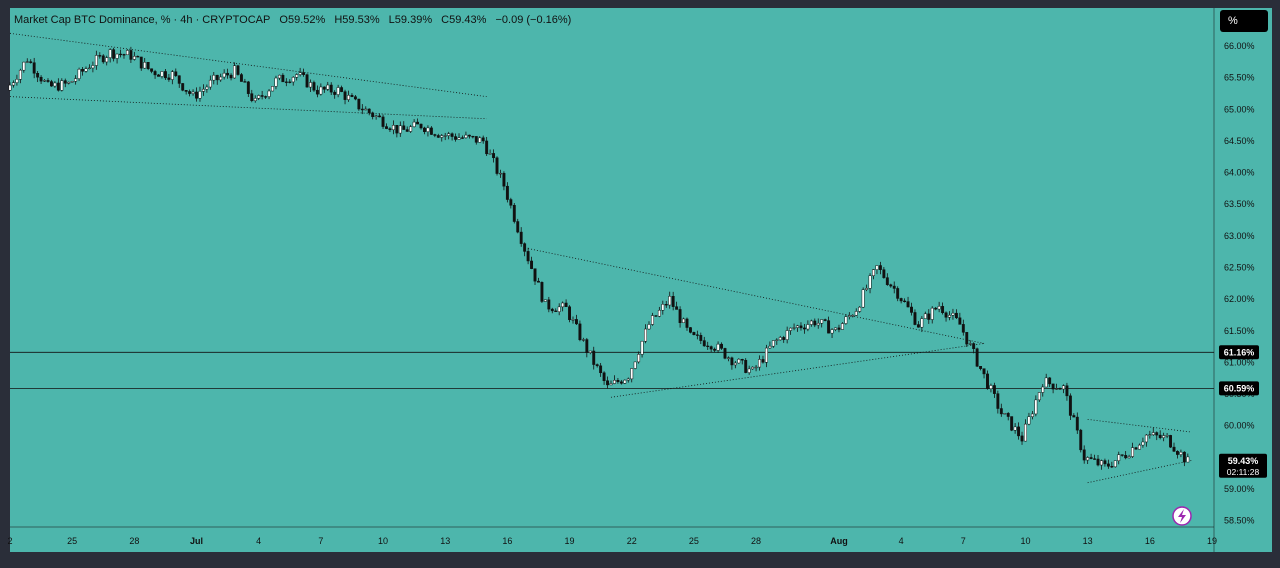  What do you see at coordinates (963, 541) in the screenshot?
I see `x-tick-label: 7` at bounding box center [963, 541].